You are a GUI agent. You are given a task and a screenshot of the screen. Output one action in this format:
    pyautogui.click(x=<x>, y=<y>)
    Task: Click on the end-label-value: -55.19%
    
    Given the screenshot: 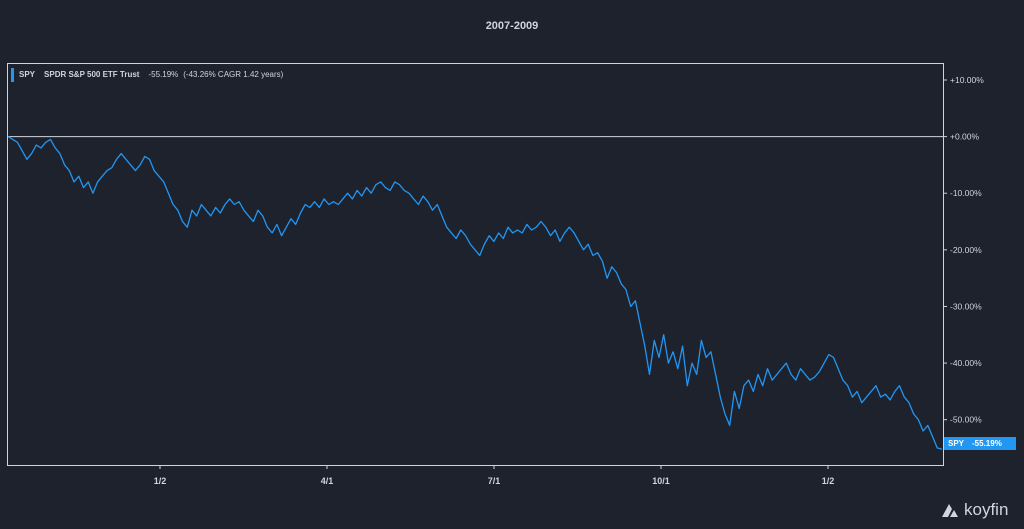 What is the action you would take?
    pyautogui.click(x=987, y=443)
    